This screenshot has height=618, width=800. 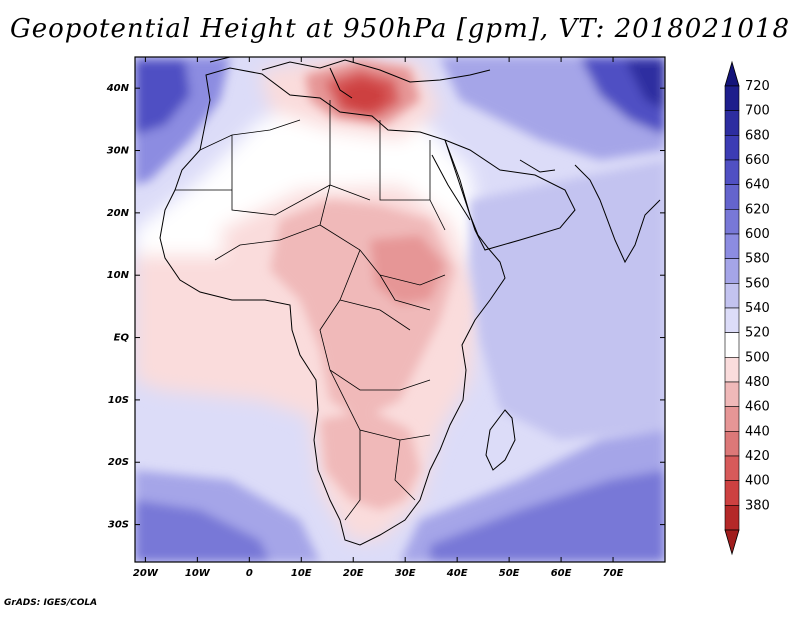 I want to click on field-indian-ocean-blue, so click(x=567, y=300).